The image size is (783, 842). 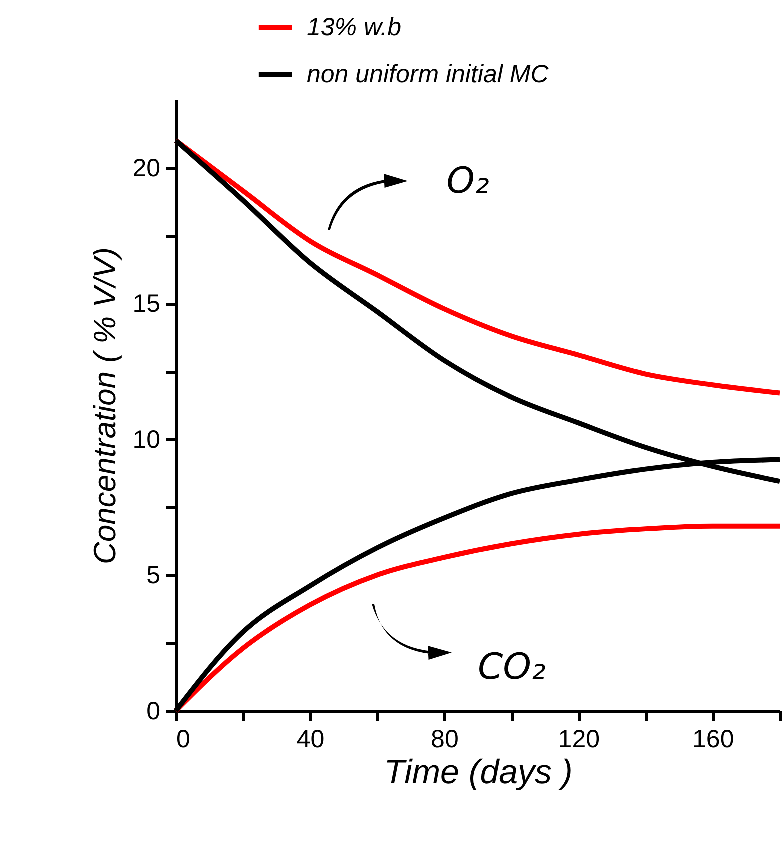 I want to click on x-tick-label: 40, so click(x=310, y=740).